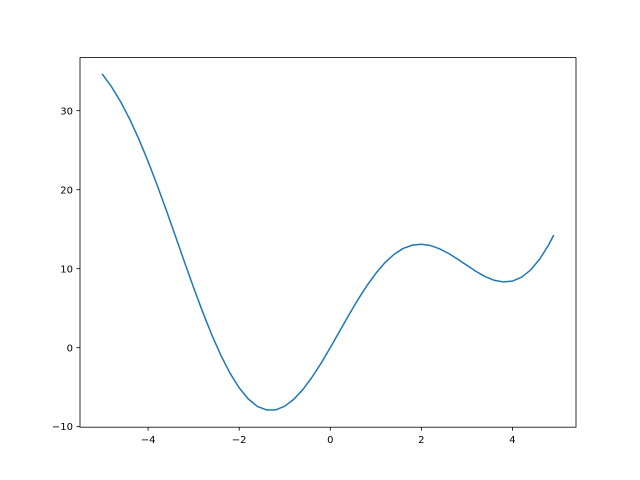 The width and height of the screenshot is (640, 480). What do you see at coordinates (66, 190) in the screenshot?
I see `y-tick-label: 20` at bounding box center [66, 190].